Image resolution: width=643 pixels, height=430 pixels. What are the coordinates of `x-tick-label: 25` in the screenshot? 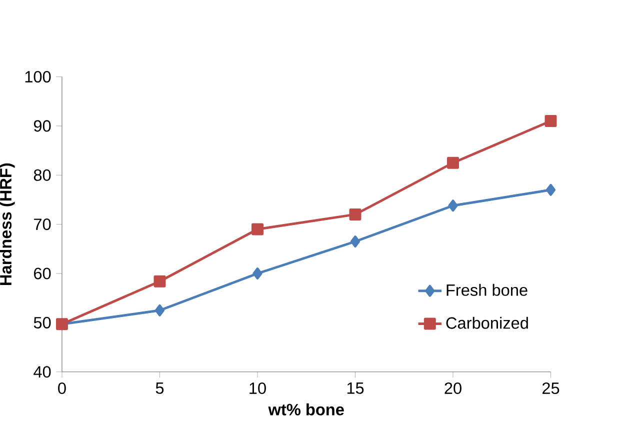 It's located at (551, 388).